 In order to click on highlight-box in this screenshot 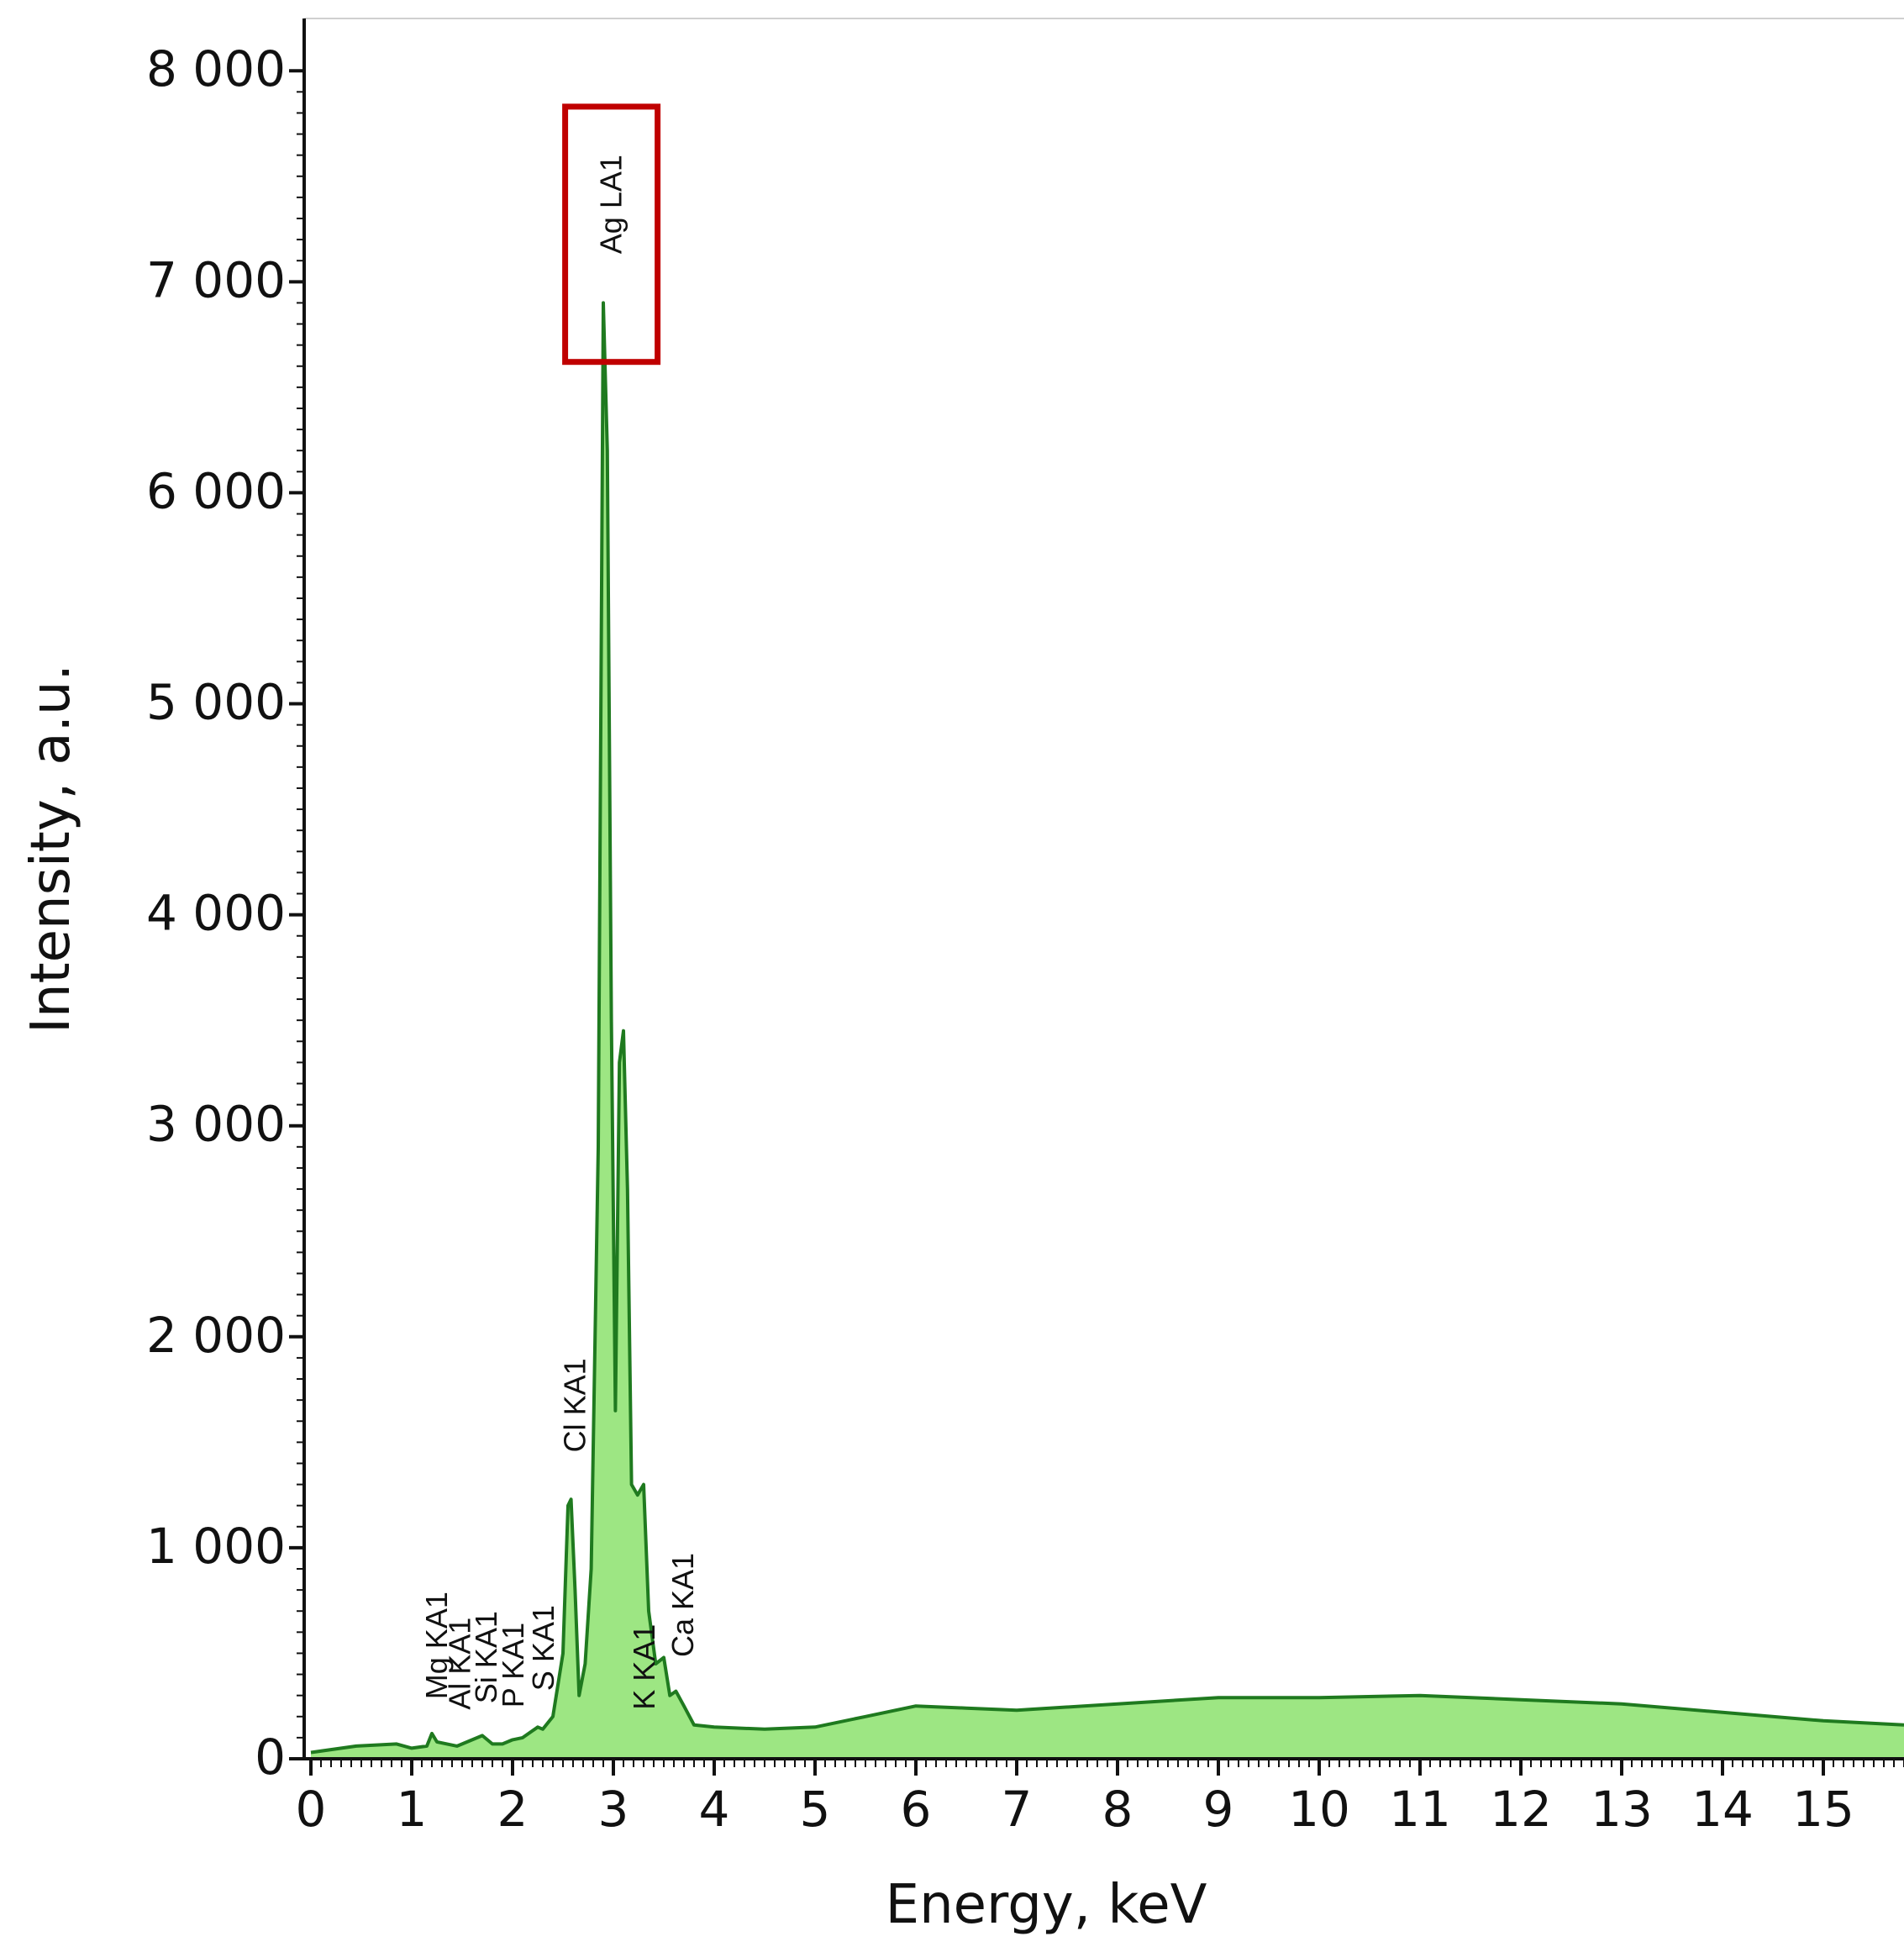, I will do `click(611, 235)`.